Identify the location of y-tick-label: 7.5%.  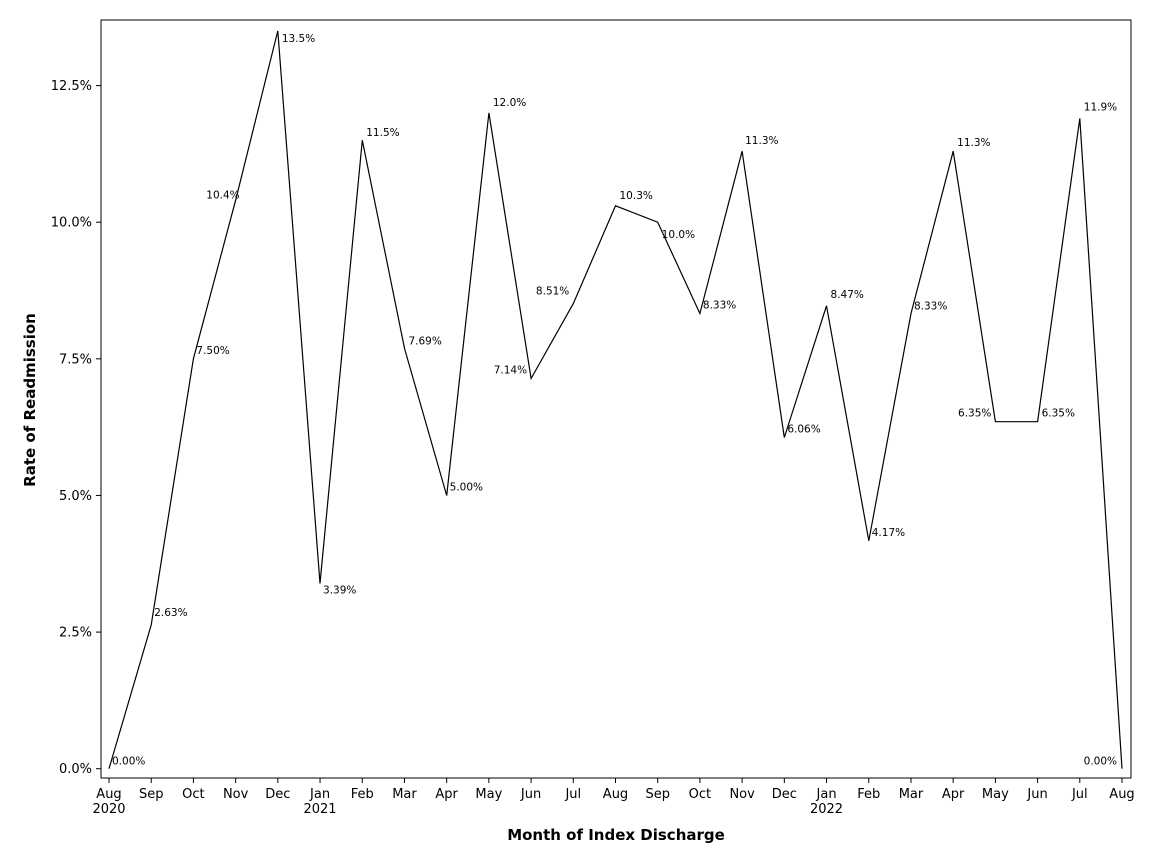
(75, 359).